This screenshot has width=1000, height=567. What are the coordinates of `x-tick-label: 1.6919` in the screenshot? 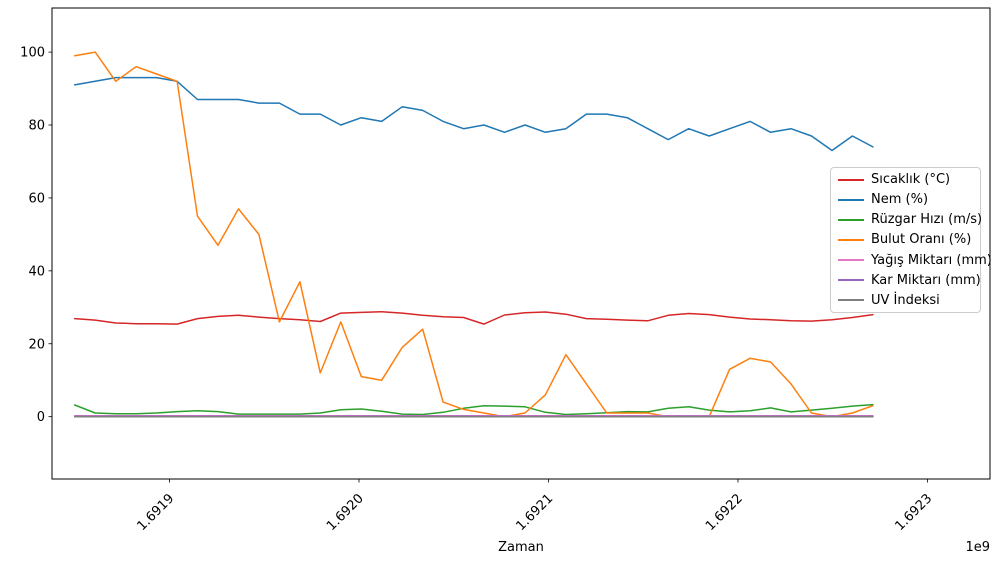 It's located at (156, 512).